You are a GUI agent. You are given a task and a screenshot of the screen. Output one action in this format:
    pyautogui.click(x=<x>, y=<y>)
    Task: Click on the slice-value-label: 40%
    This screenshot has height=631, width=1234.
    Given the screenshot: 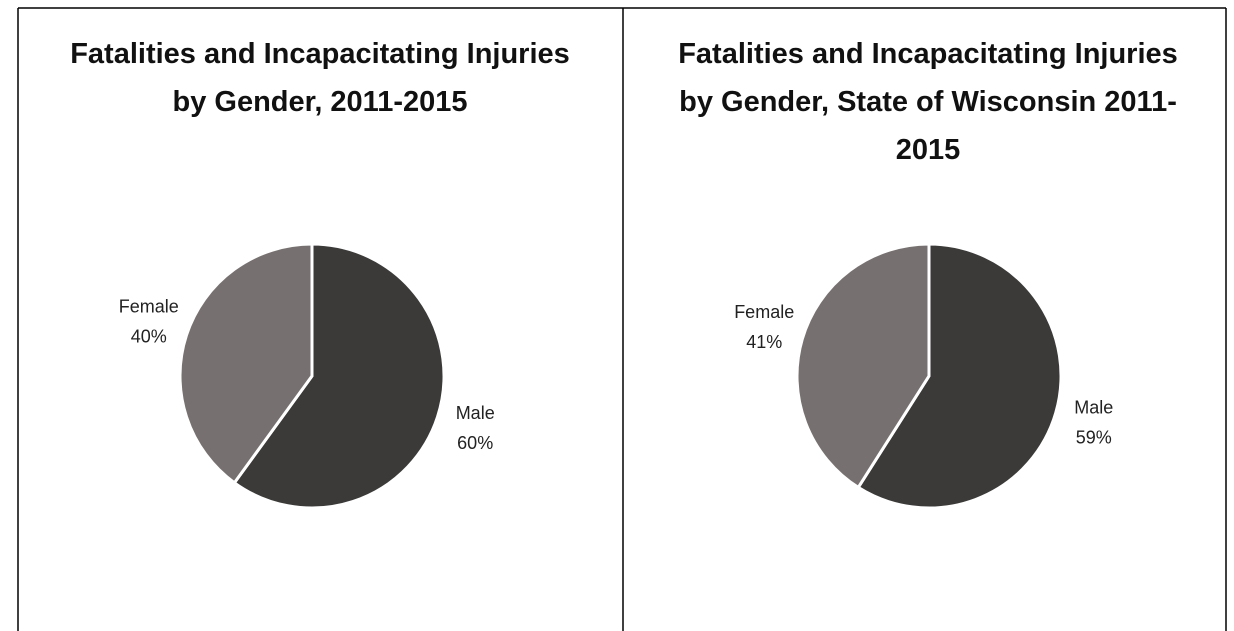 What is the action you would take?
    pyautogui.click(x=149, y=337)
    